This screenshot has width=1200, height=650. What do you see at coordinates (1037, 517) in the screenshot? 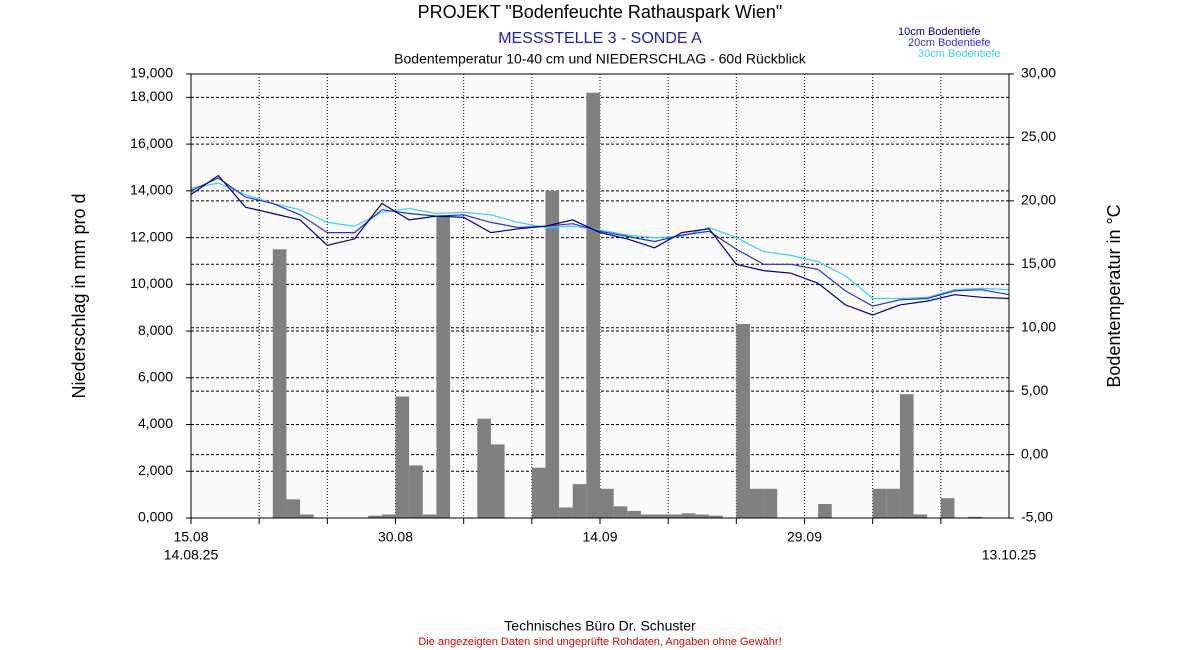
I see `y2-tick-label: -5,00` at bounding box center [1037, 517].